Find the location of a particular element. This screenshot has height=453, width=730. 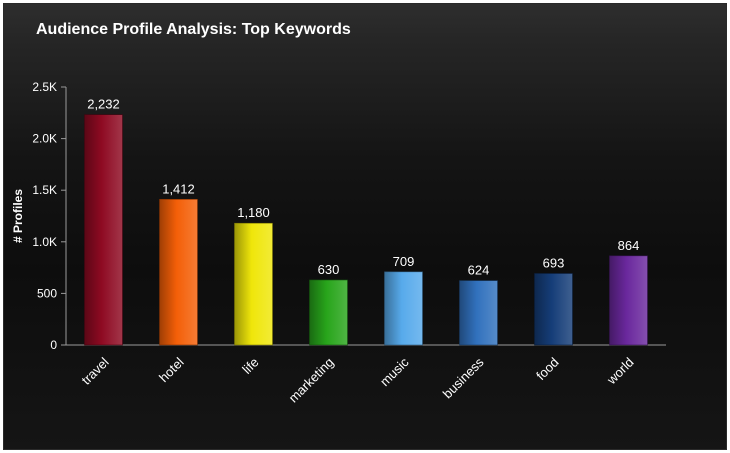

value-label-business: 624 is located at coordinates (479, 270).